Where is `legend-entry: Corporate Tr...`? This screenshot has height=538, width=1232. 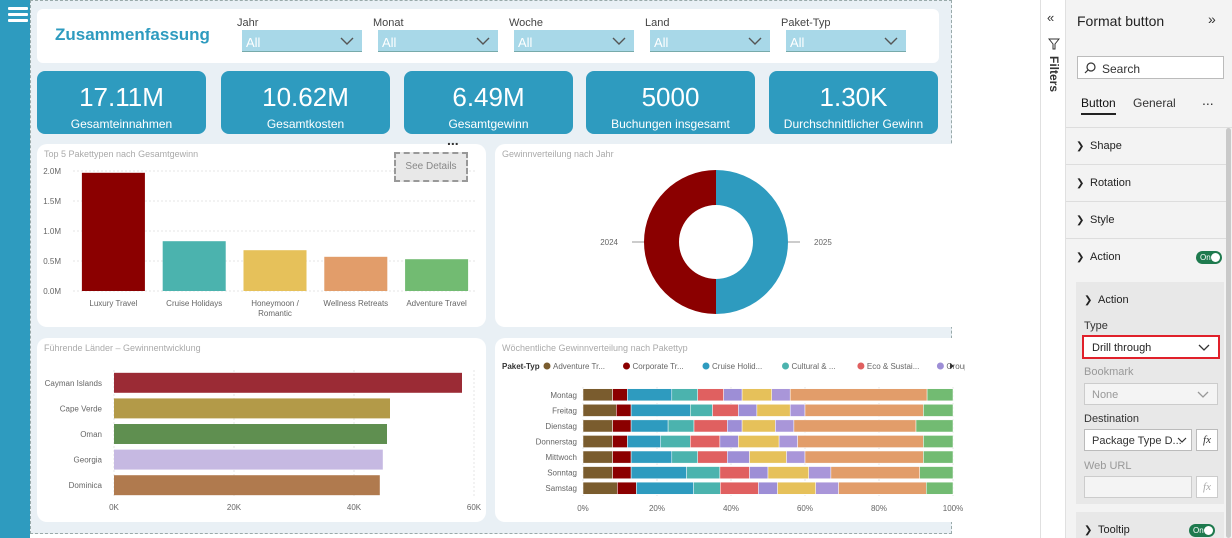
legend-entry: Corporate Tr... is located at coordinates (658, 366).